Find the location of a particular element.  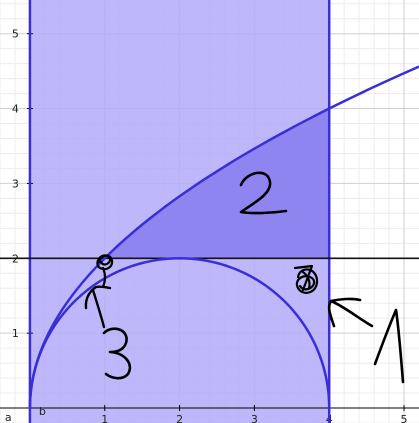

scribble-left-intersection is located at coordinates (105, 271).